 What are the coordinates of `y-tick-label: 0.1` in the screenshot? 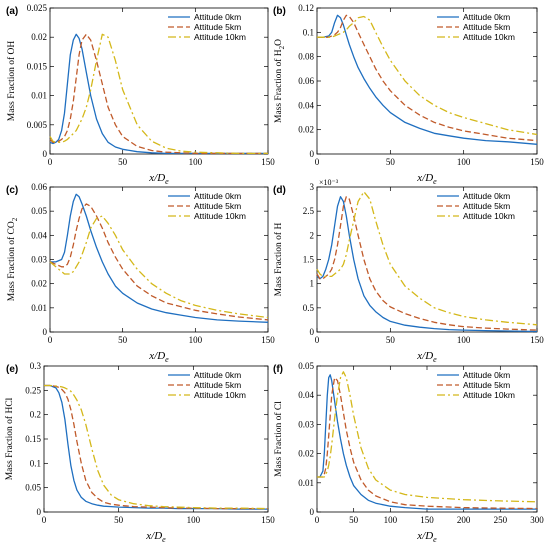 It's located at (35, 463).